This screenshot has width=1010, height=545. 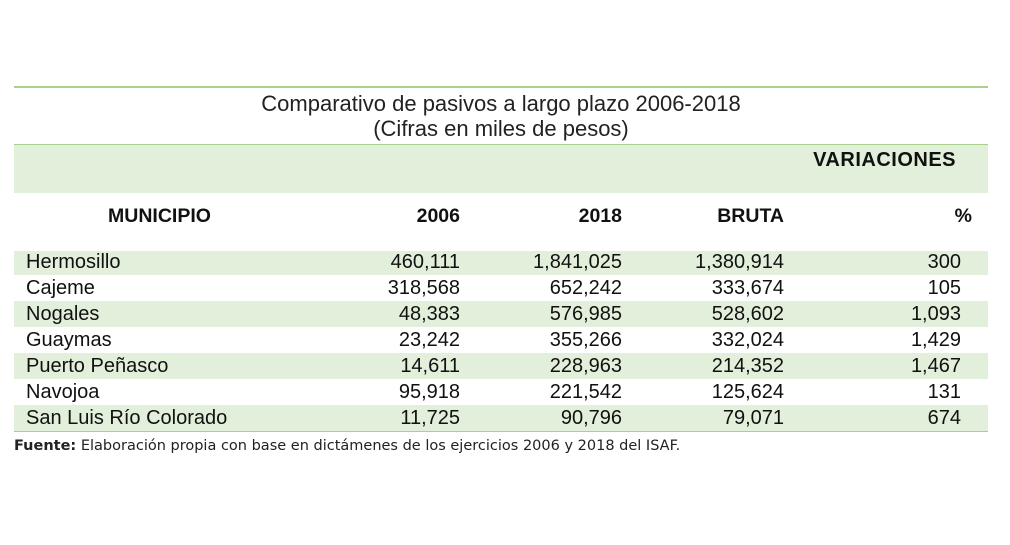 What do you see at coordinates (747, 391) in the screenshot?
I see `cell-bruta: 125,624` at bounding box center [747, 391].